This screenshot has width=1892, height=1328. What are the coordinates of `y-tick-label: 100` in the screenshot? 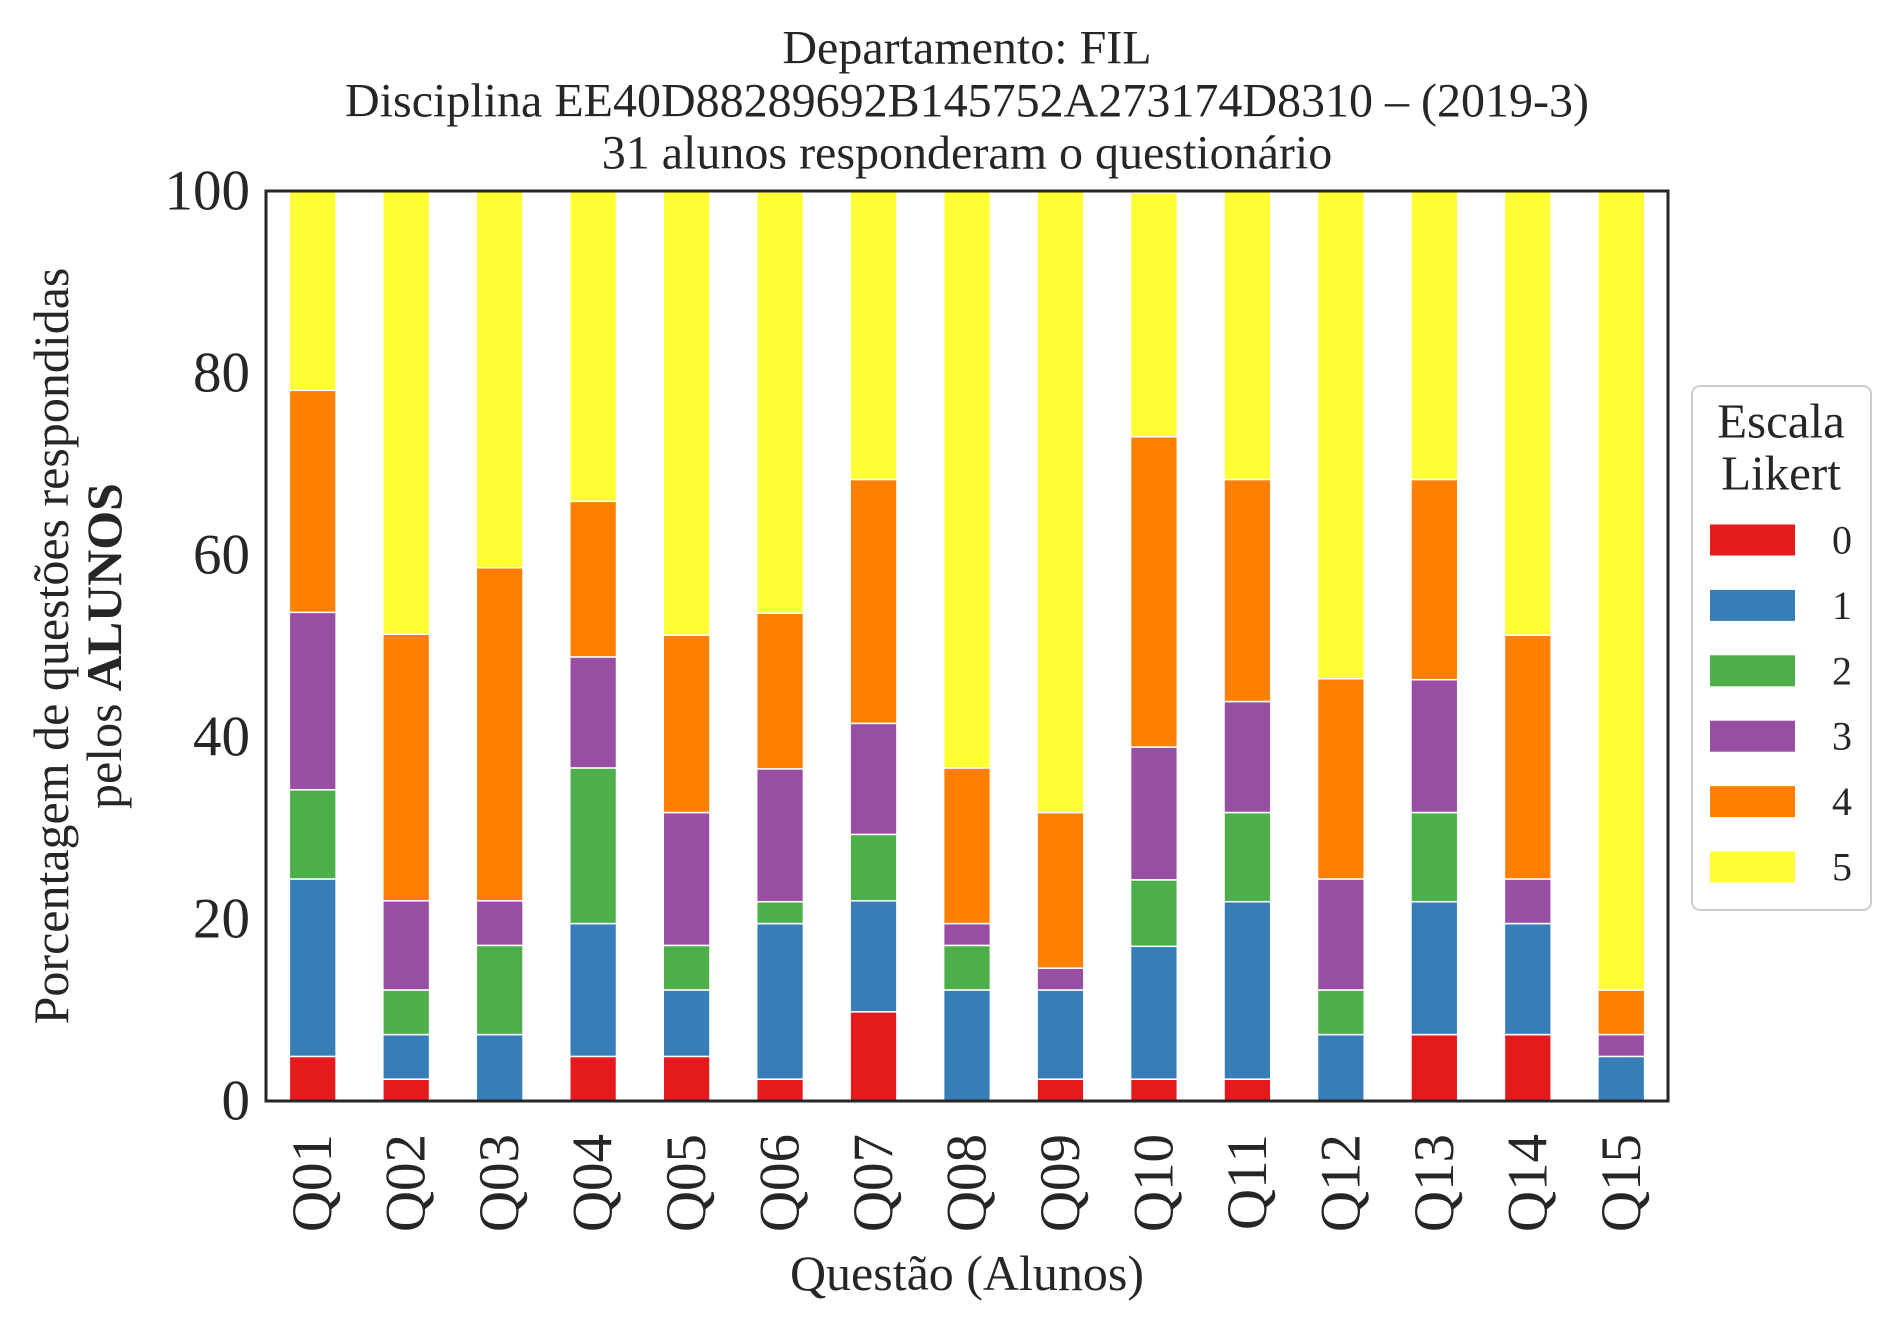 It's located at (208, 191).